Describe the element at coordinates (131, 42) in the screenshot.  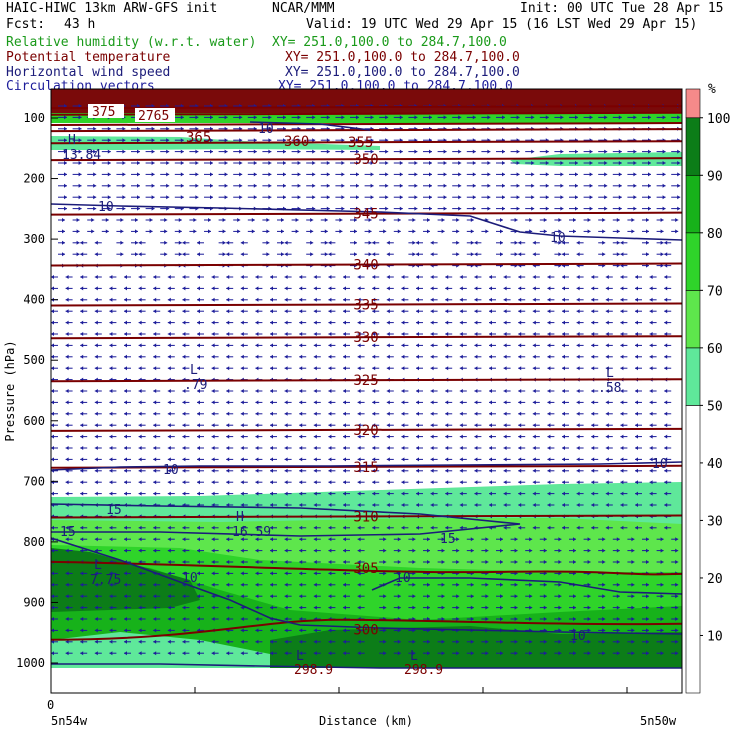
I see `field-name-rh: Relative humidity (w.r.t. water)` at that location.